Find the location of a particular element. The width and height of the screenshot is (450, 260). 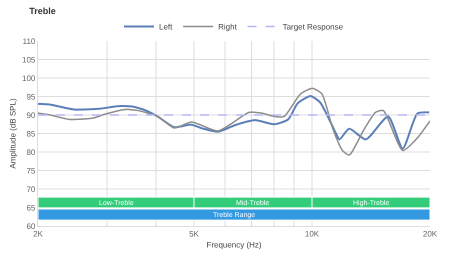

x-axis-title: Frequency (Hz) is located at coordinates (234, 245).